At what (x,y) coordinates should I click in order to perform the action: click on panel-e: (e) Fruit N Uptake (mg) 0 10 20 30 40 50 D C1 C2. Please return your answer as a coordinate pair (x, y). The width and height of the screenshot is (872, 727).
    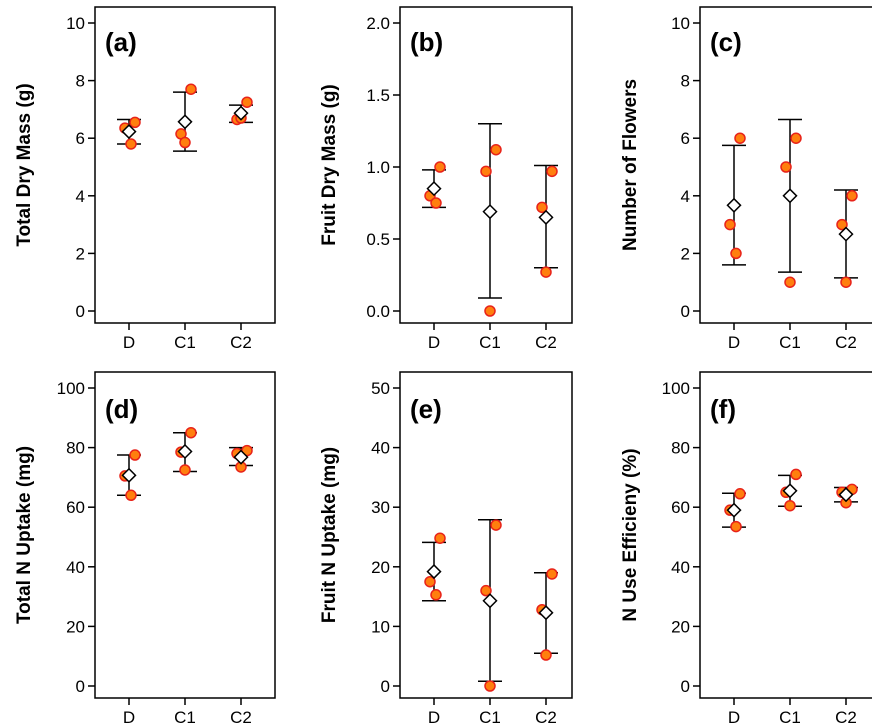
    Looking at the image, I should click on (446, 549).